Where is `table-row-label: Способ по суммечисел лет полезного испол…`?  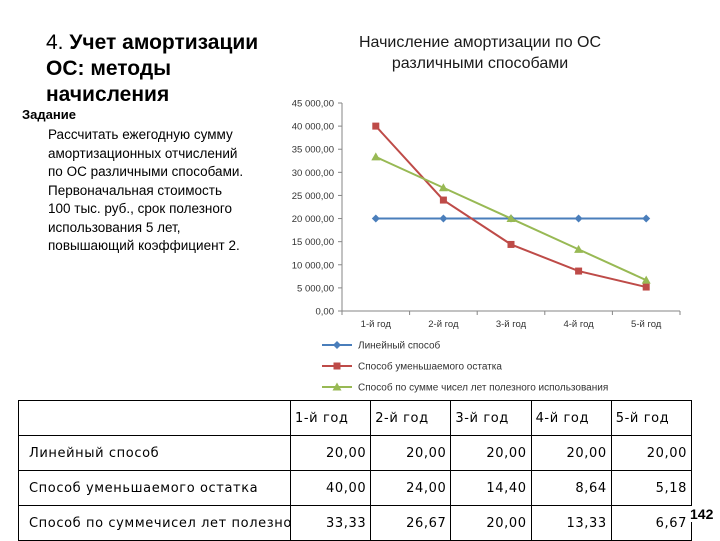 table-row-label: Способ по суммечисел лет полезного испол… is located at coordinates (154, 523).